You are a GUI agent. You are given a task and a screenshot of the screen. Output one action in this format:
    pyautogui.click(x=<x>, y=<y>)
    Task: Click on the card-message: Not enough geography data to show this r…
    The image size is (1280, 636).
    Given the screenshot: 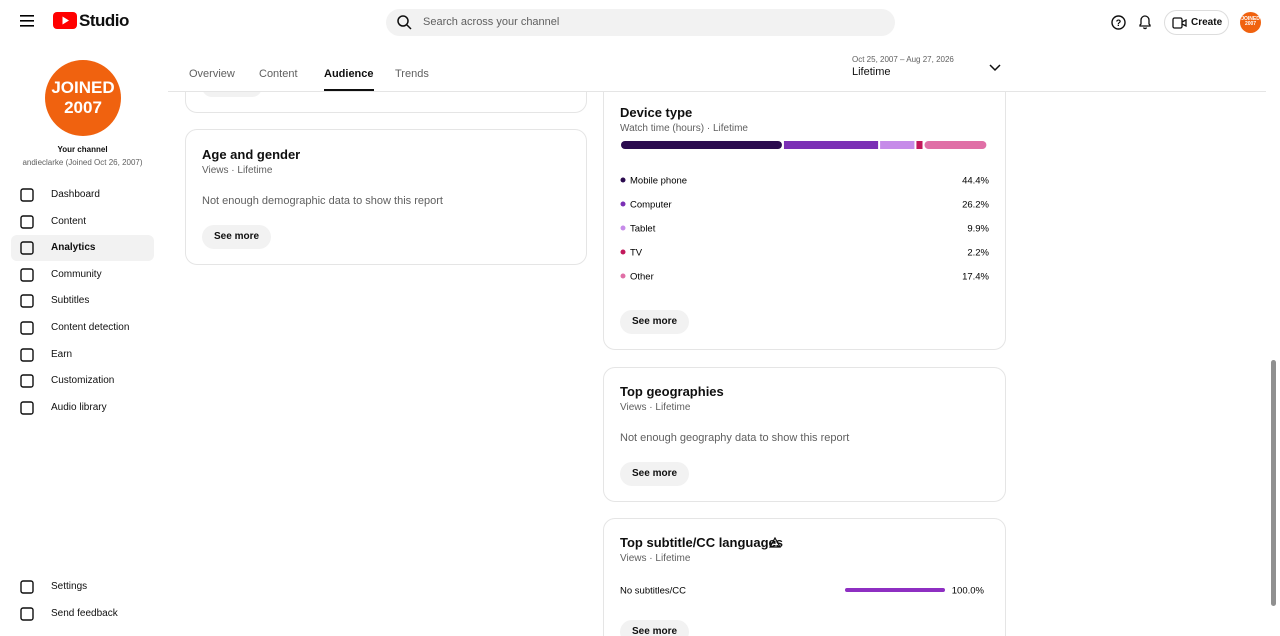 What is the action you would take?
    pyautogui.click(x=735, y=438)
    